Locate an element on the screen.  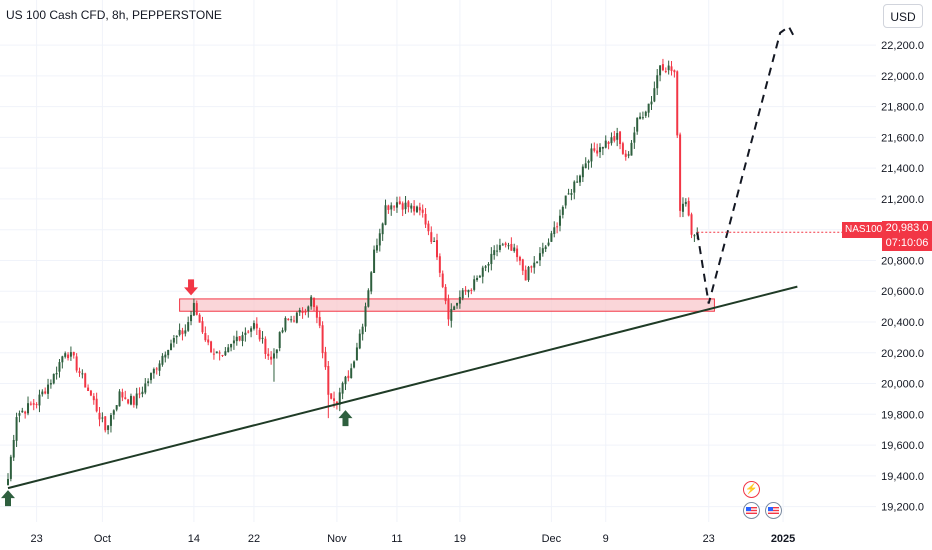
last-price-tag: 20,983.0 07:10:06 is located at coordinates (907, 236).